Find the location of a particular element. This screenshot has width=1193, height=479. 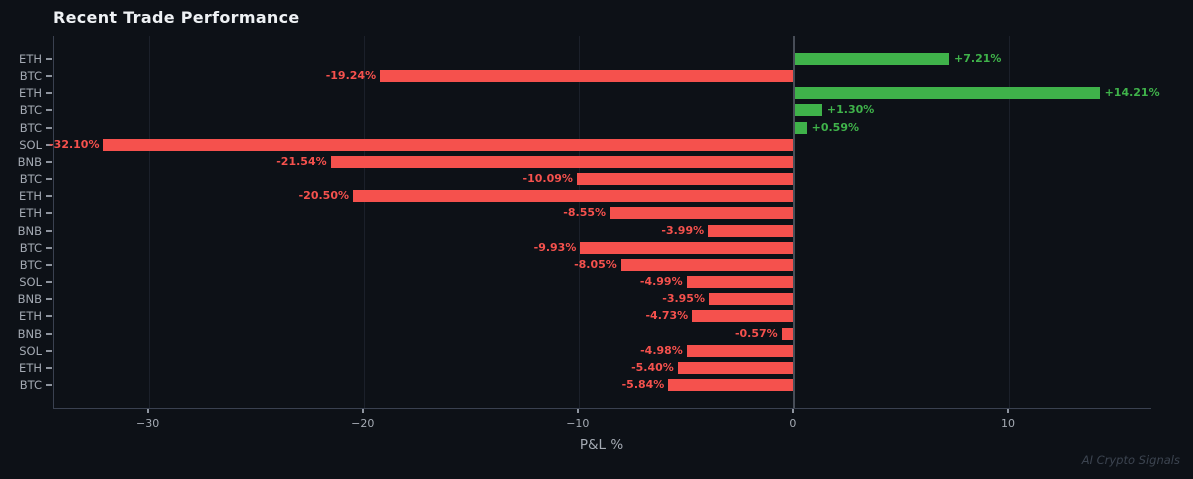

bar-value-label: -0.57% is located at coordinates (756, 333).